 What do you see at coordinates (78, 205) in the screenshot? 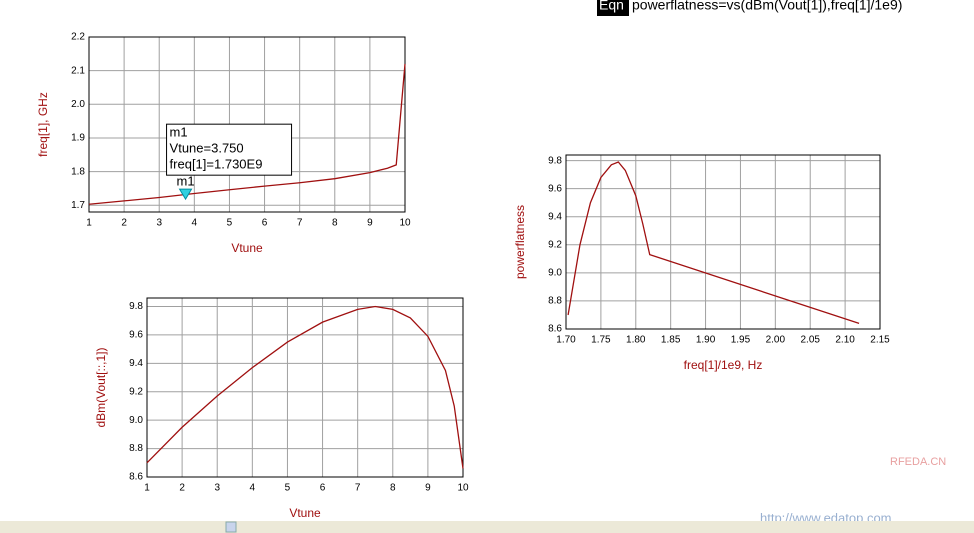
I see `y-tick-label: 1.7` at bounding box center [78, 205].